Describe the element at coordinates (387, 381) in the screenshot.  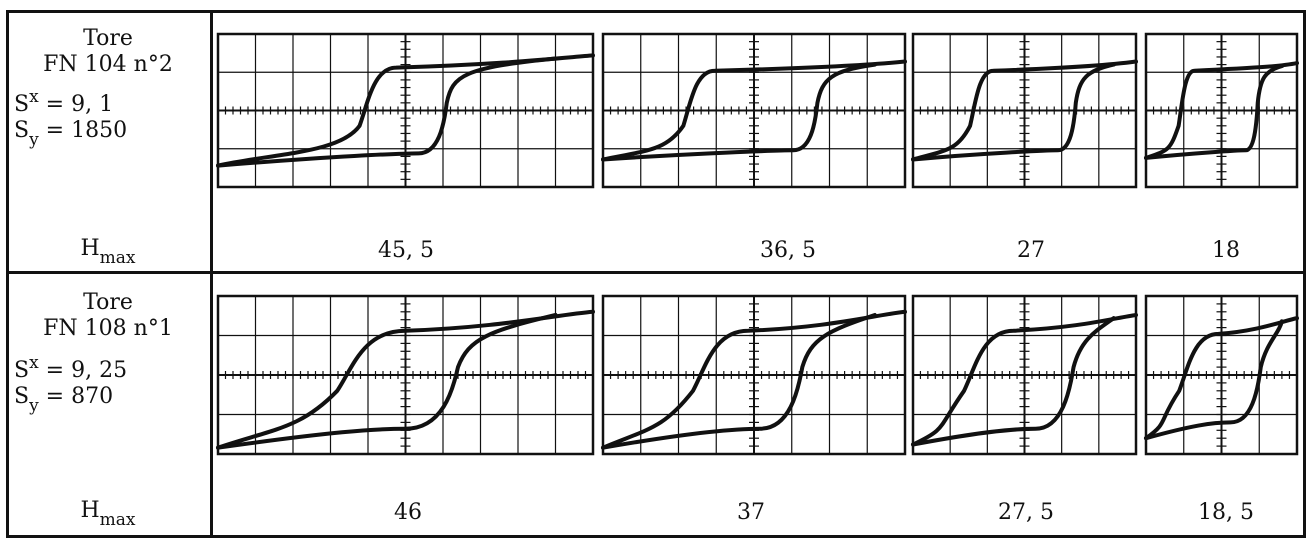
I see `panel-5-loop-descending` at that location.